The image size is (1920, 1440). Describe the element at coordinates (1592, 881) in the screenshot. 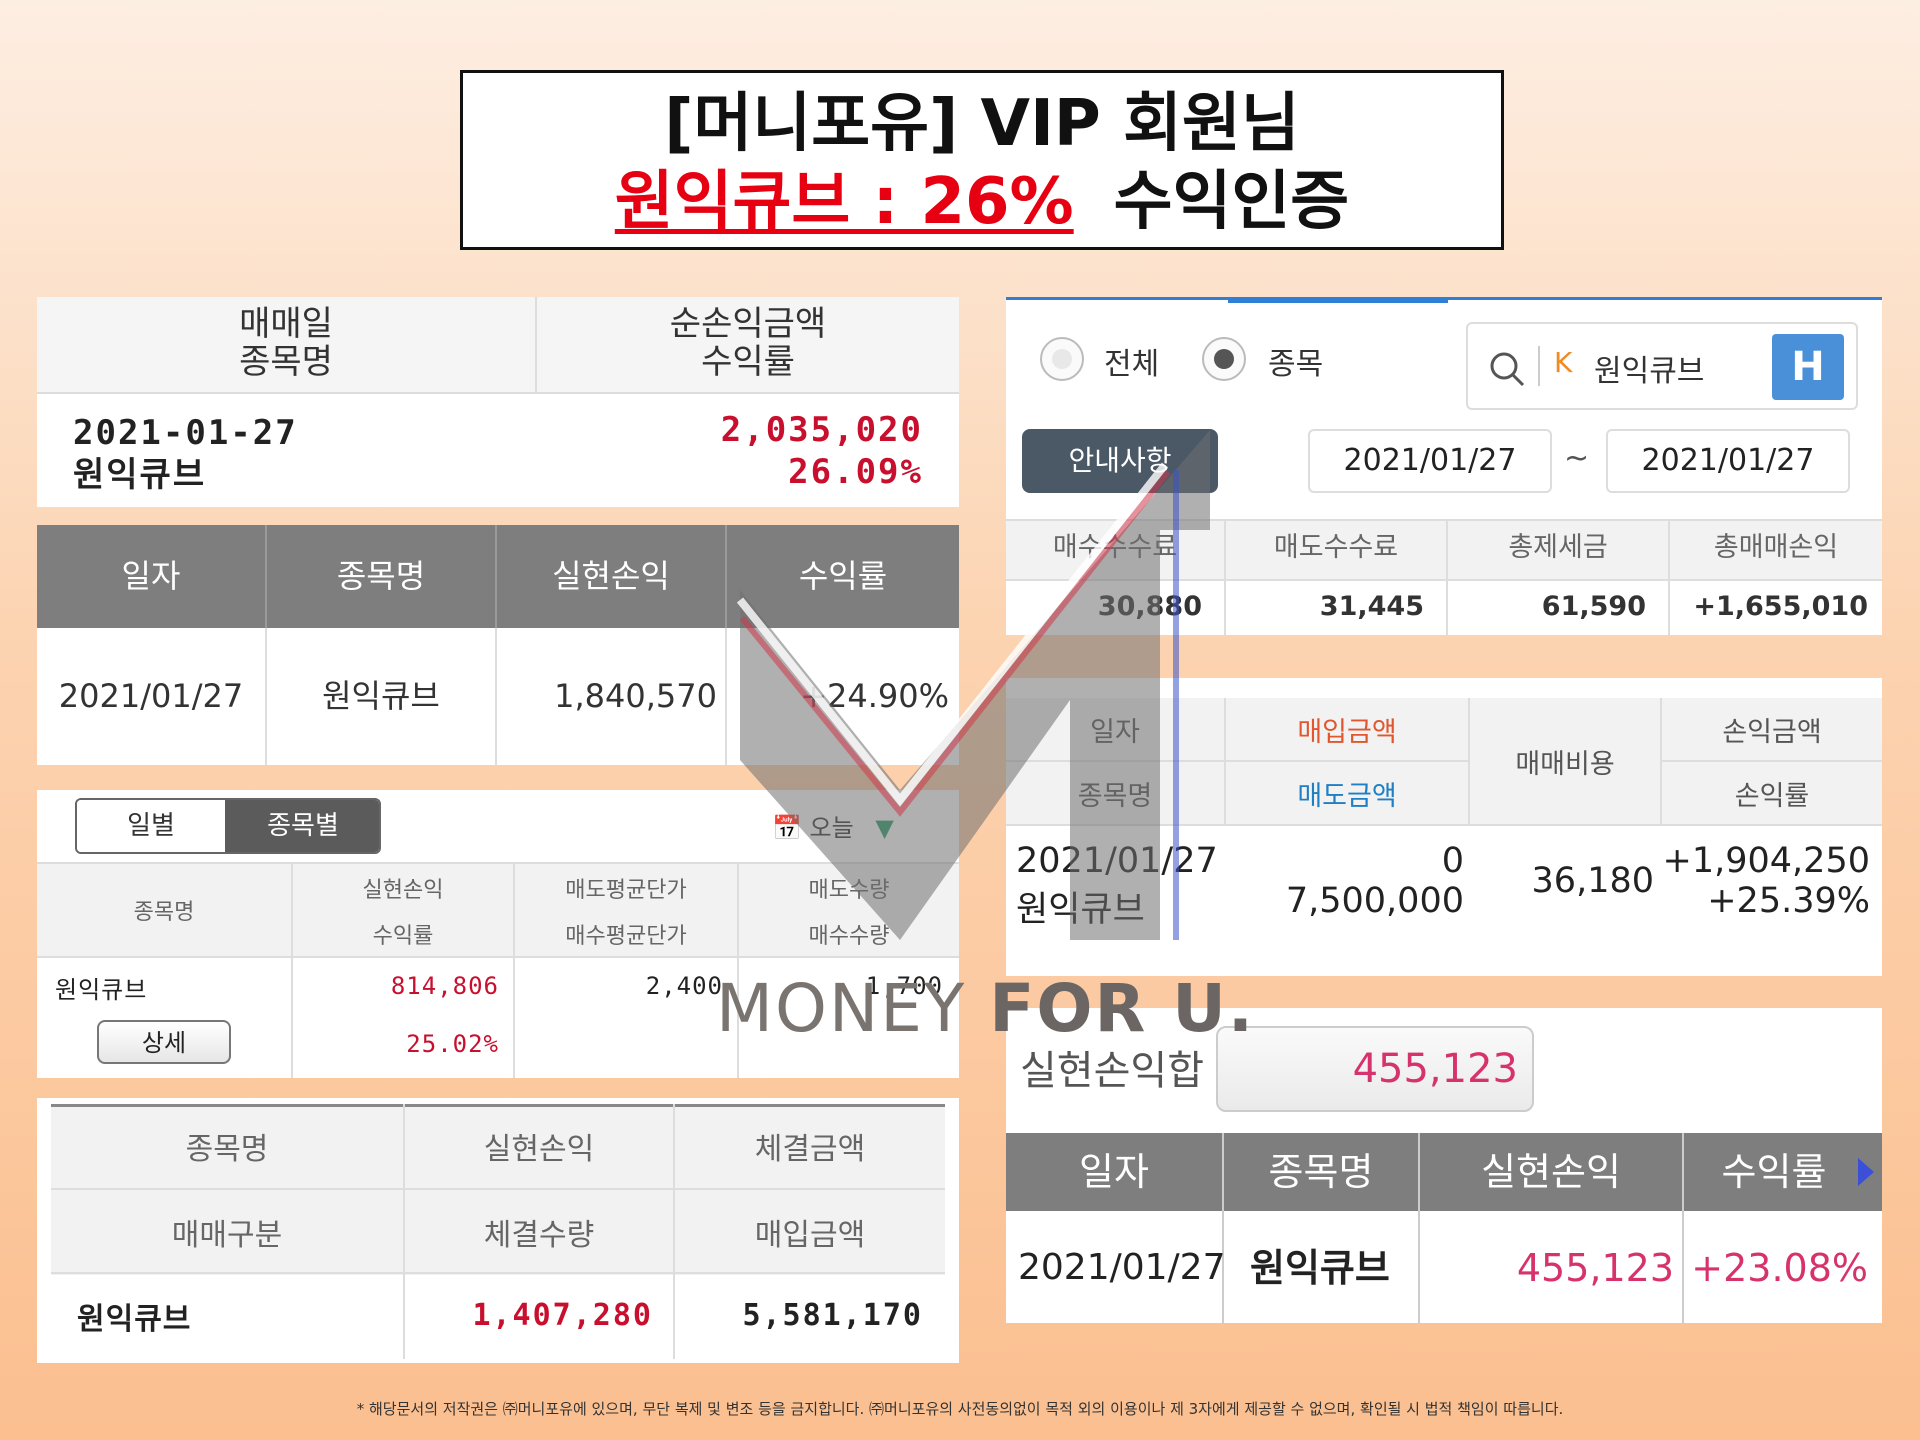

I see `trade-cost: 36,180` at that location.